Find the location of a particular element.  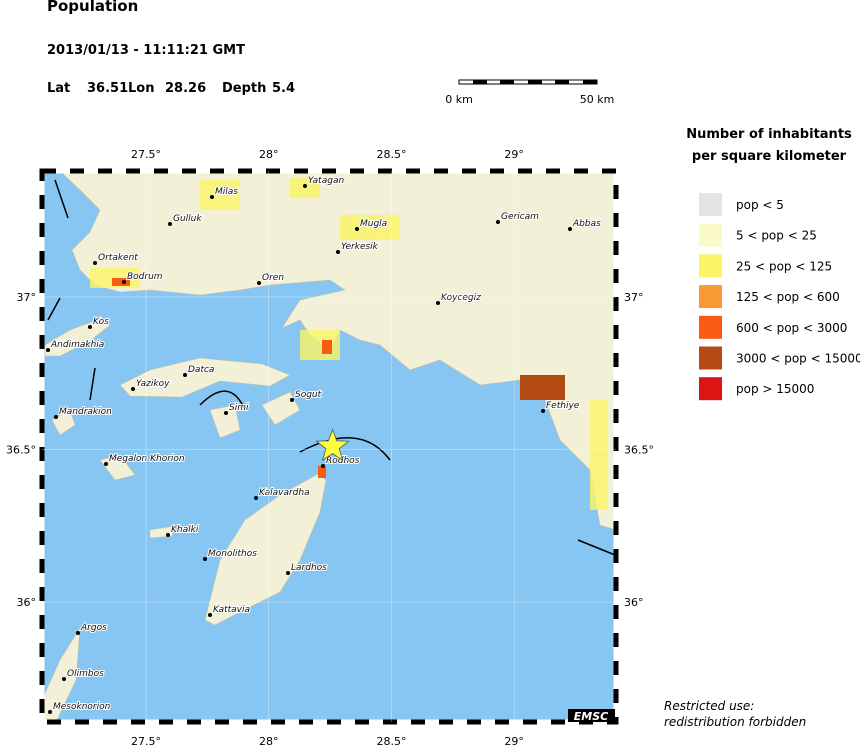

town-label: Khalki is located at coordinates (185, 530).